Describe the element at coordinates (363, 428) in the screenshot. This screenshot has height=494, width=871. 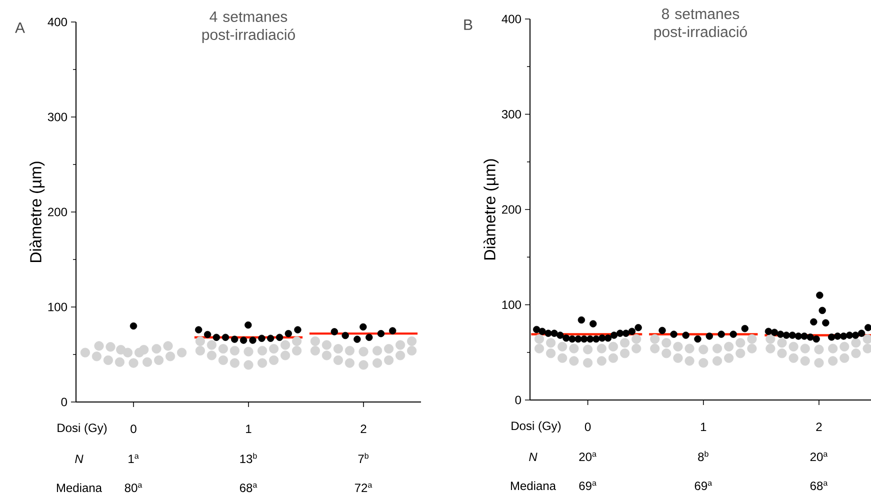
I see `x-tick-label: 2` at that location.